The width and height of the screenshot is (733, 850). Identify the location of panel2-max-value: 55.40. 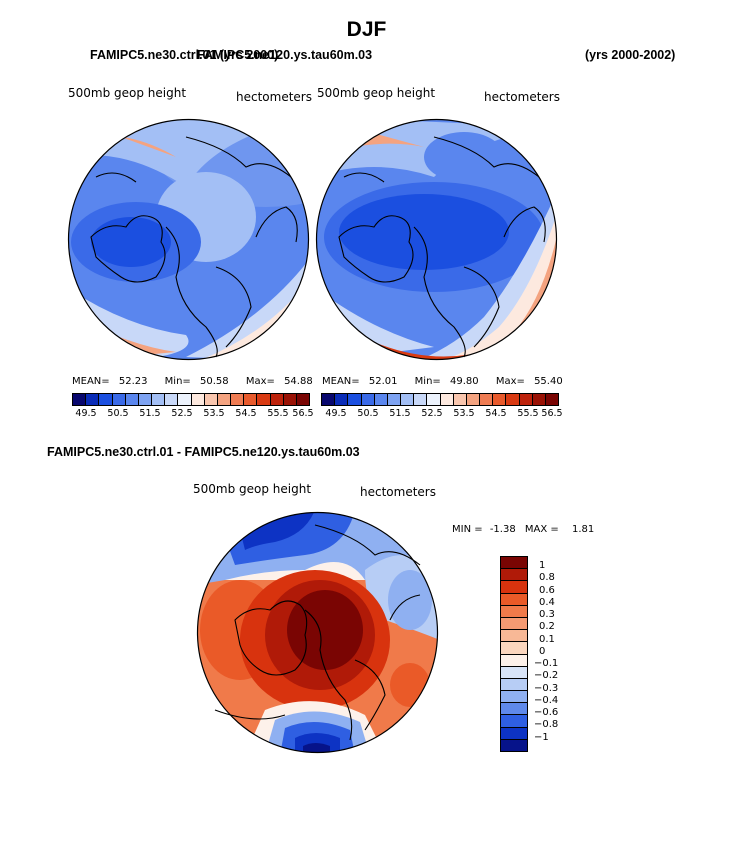
(548, 381).